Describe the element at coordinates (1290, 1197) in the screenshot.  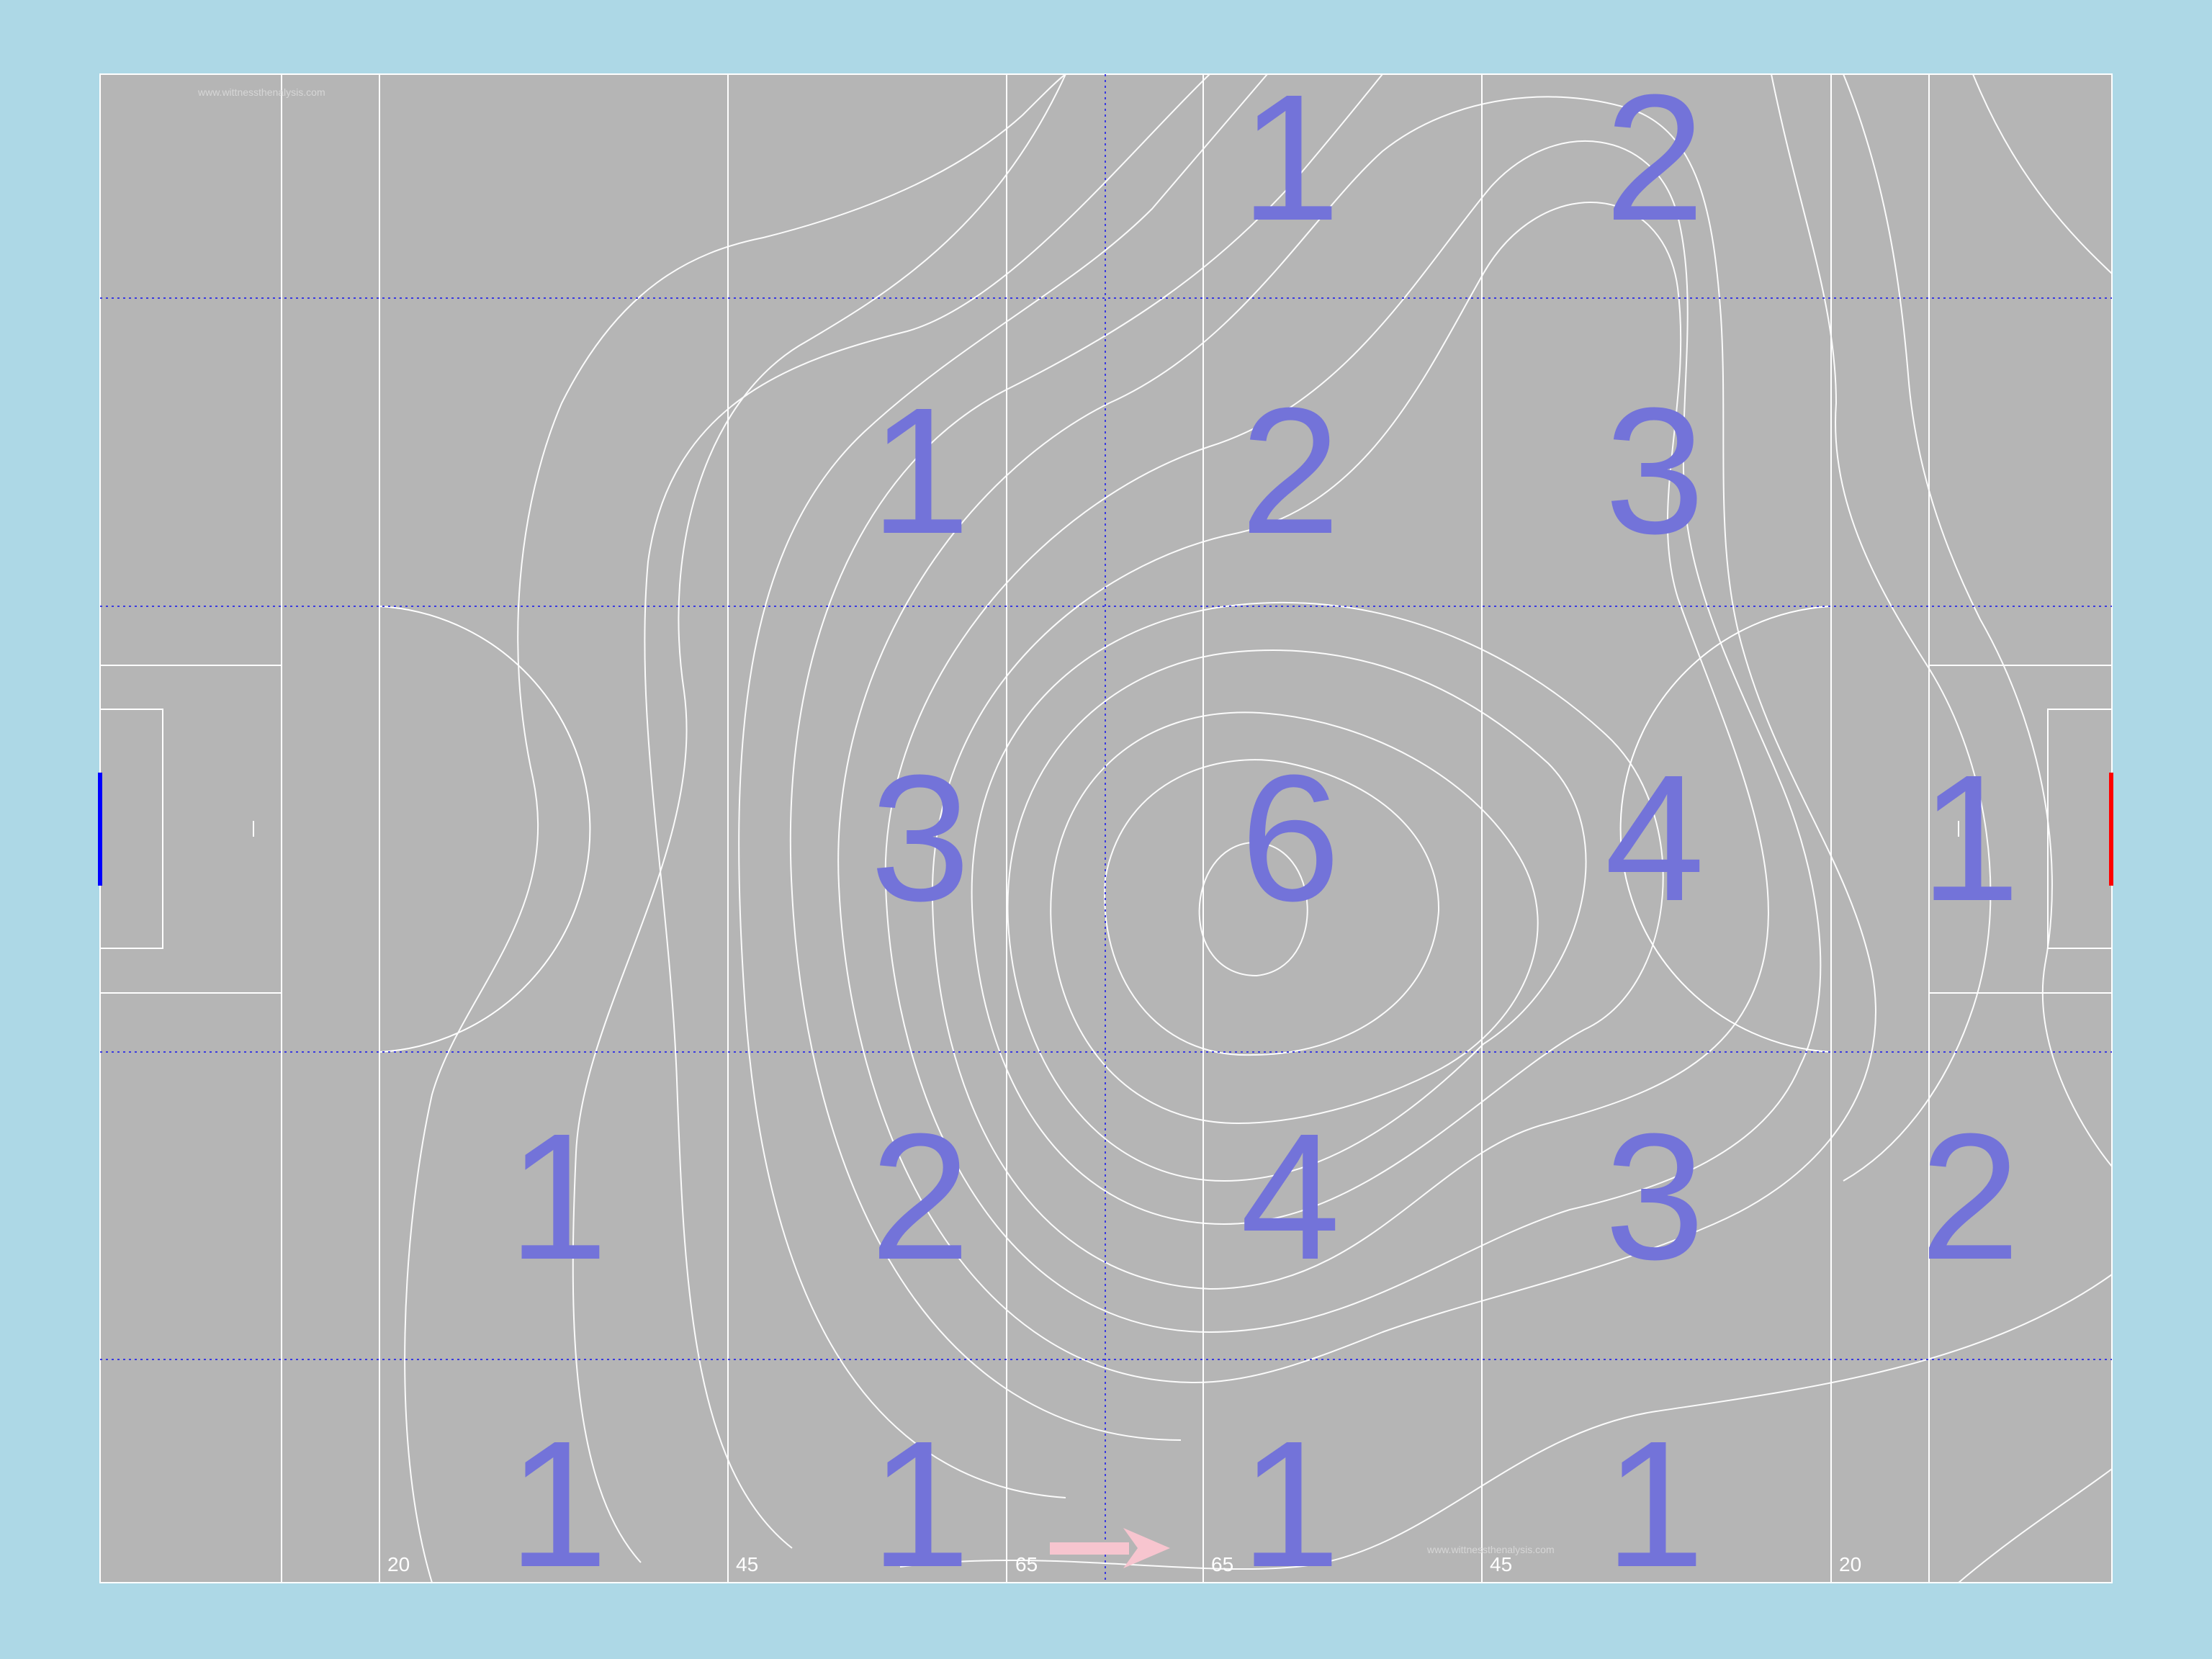
I see `zone-count-r3-c2: 4` at that location.